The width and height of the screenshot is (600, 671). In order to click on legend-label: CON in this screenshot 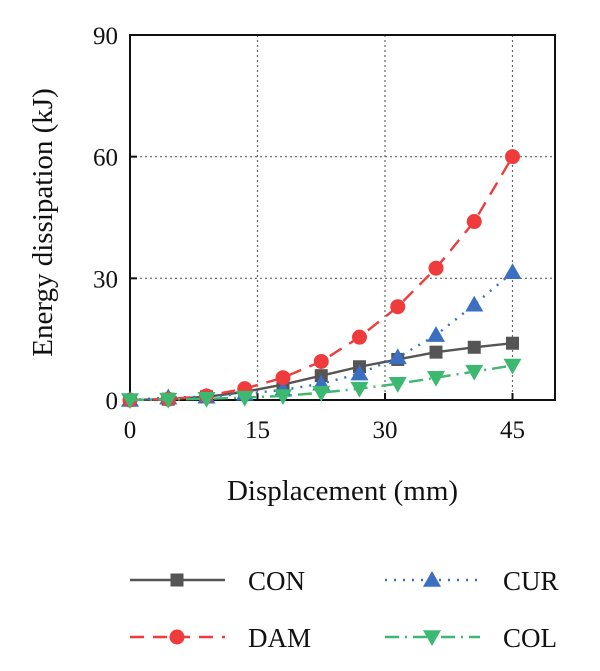, I will do `click(276, 581)`.